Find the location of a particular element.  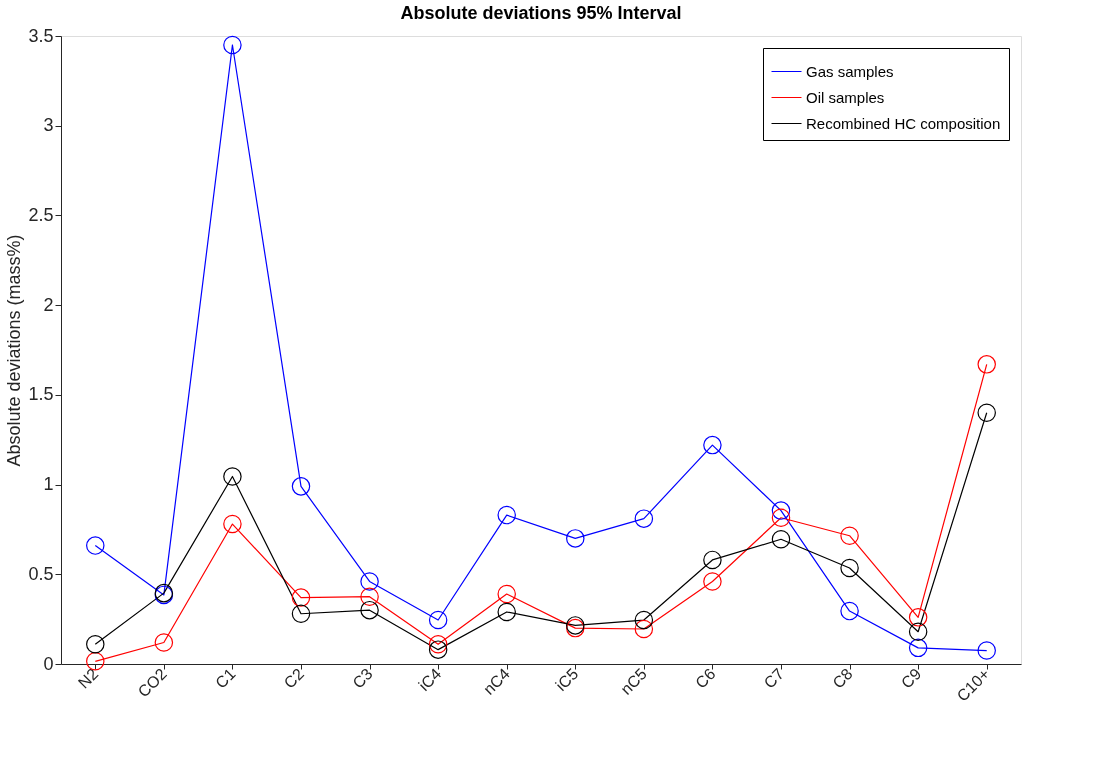

y-tick-label: 3.5 is located at coordinates (41, 35).